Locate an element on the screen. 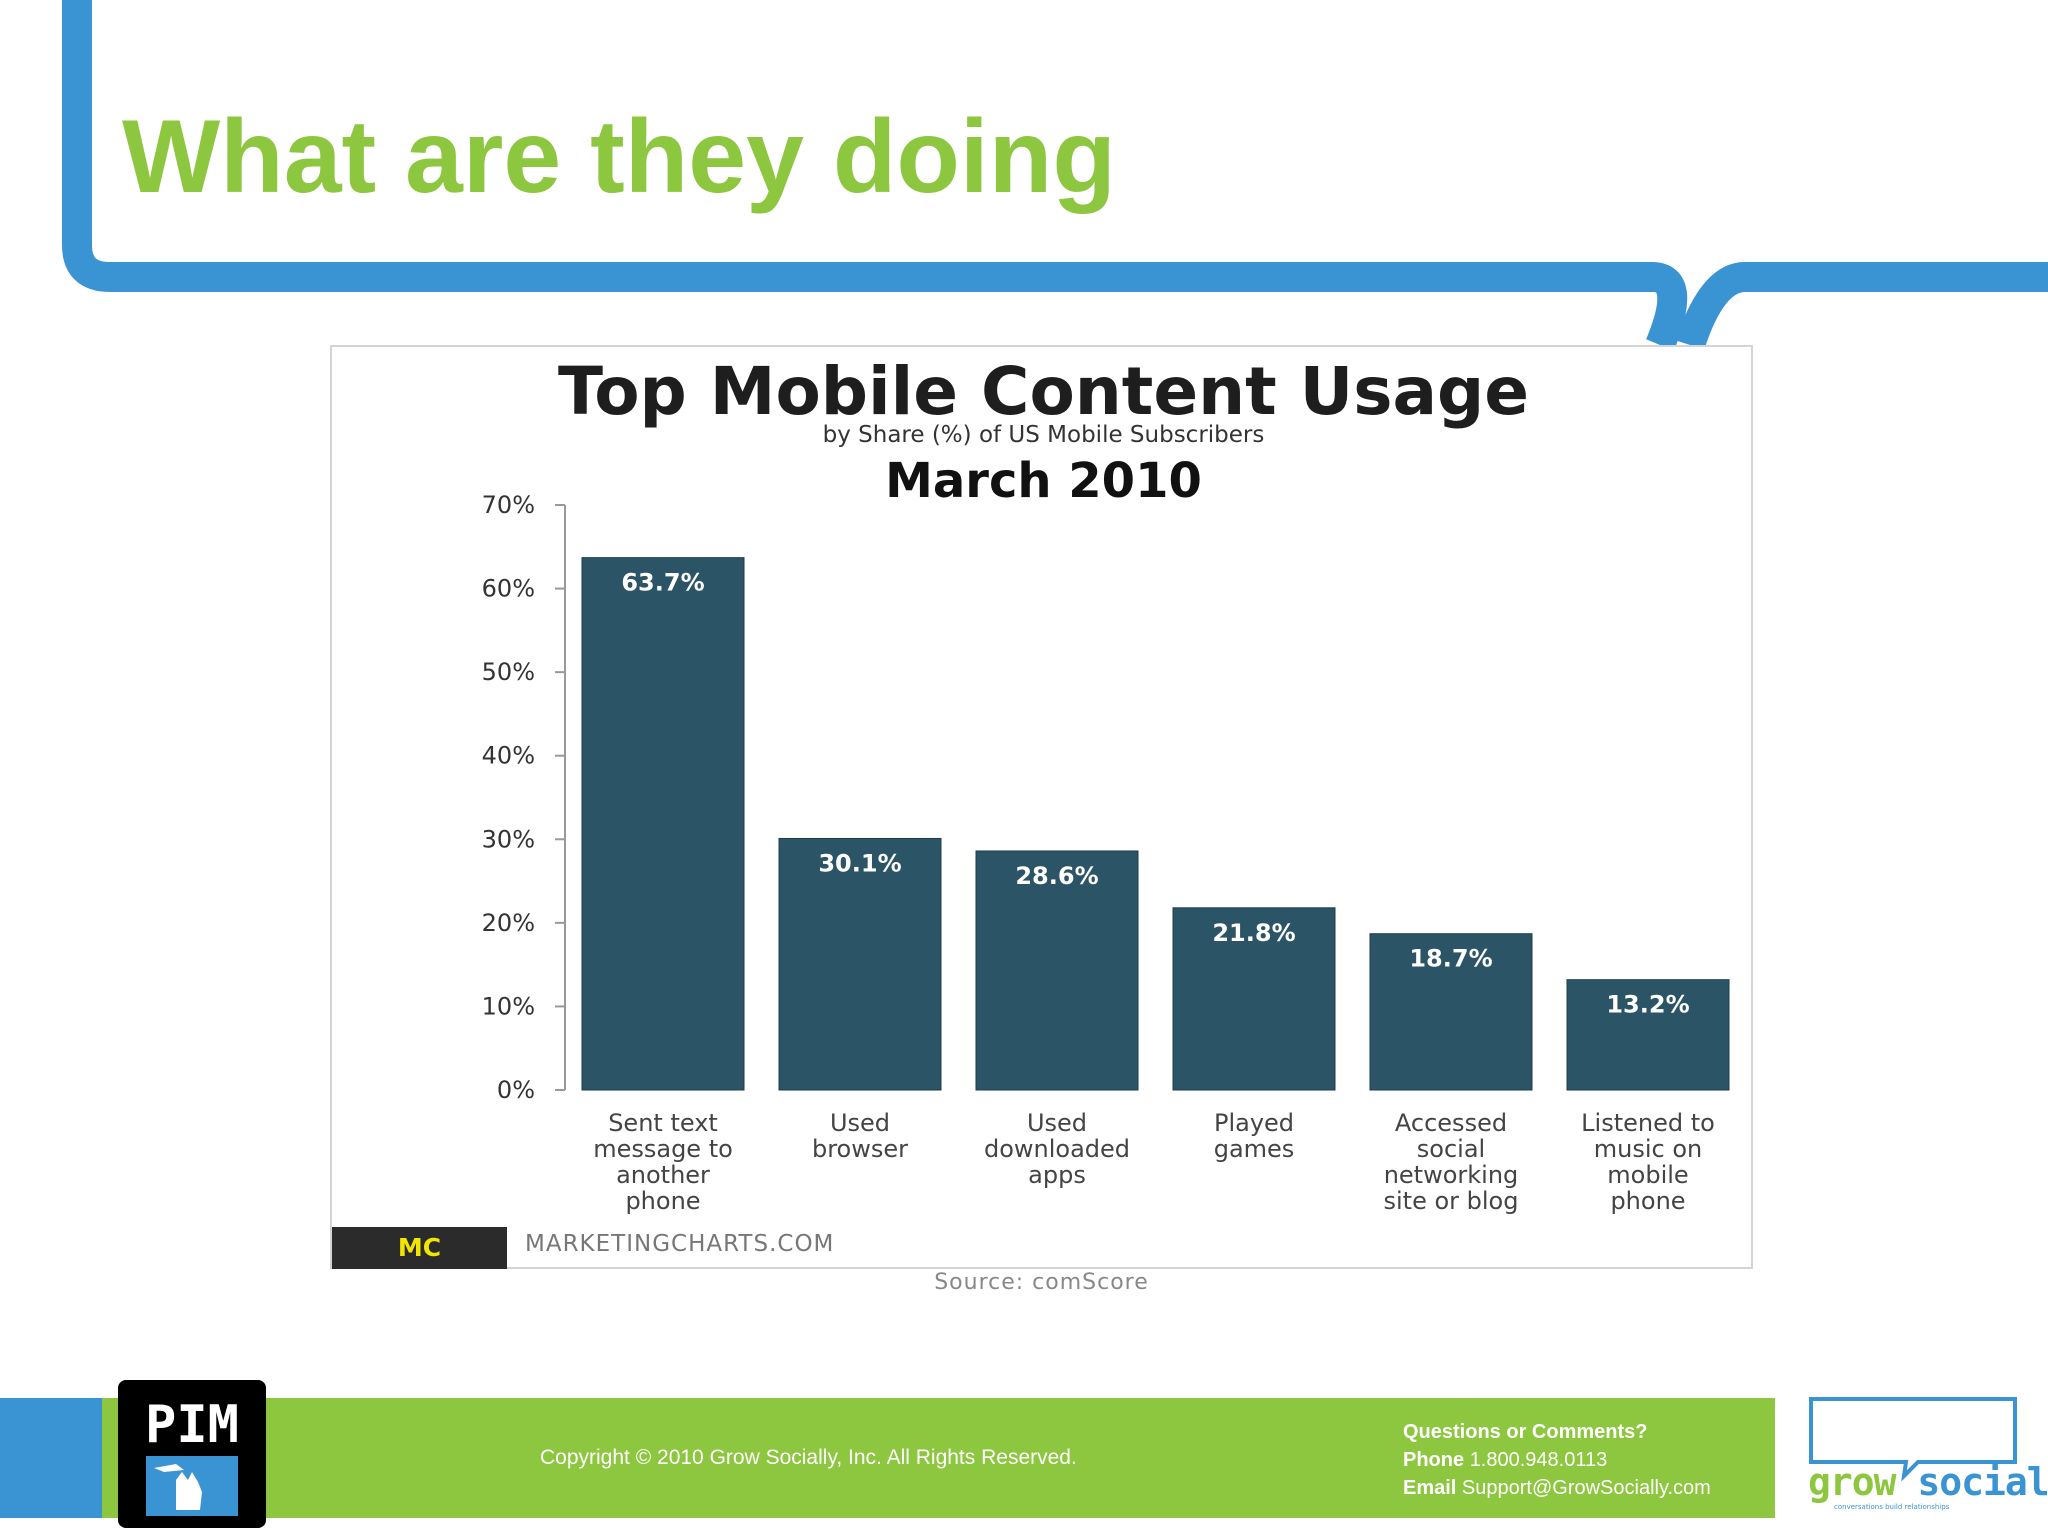 The height and width of the screenshot is (1536, 2048). slide-title: What are they doing is located at coordinates (619, 157).